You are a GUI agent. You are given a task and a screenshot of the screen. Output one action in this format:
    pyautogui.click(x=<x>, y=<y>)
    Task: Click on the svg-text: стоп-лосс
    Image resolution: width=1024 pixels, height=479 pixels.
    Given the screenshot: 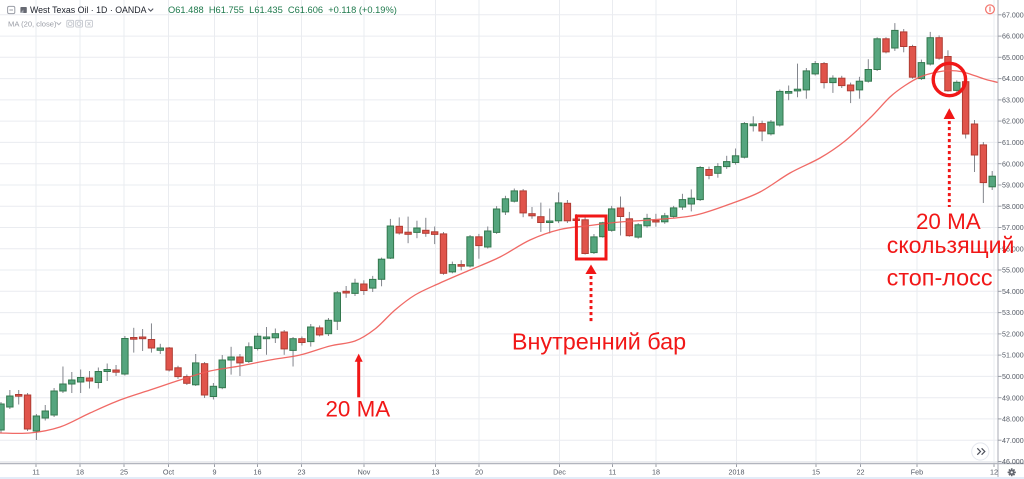 What is the action you would take?
    pyautogui.click(x=940, y=277)
    